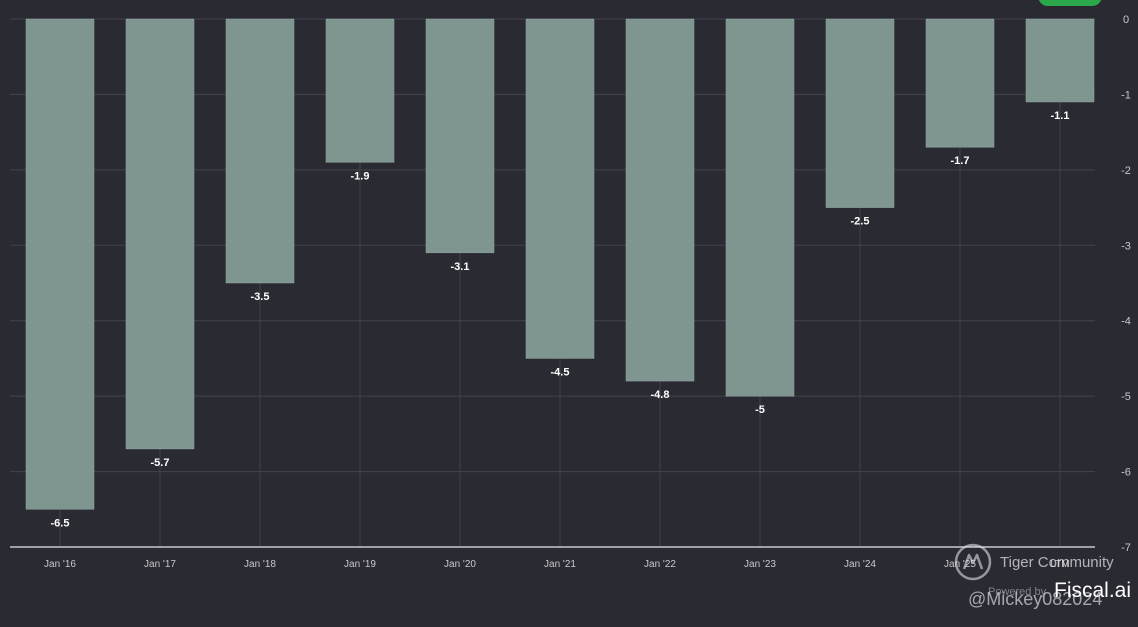 The width and height of the screenshot is (1138, 627). Describe the element at coordinates (760, 564) in the screenshot. I see `x-tick-label: Jan '23` at that location.